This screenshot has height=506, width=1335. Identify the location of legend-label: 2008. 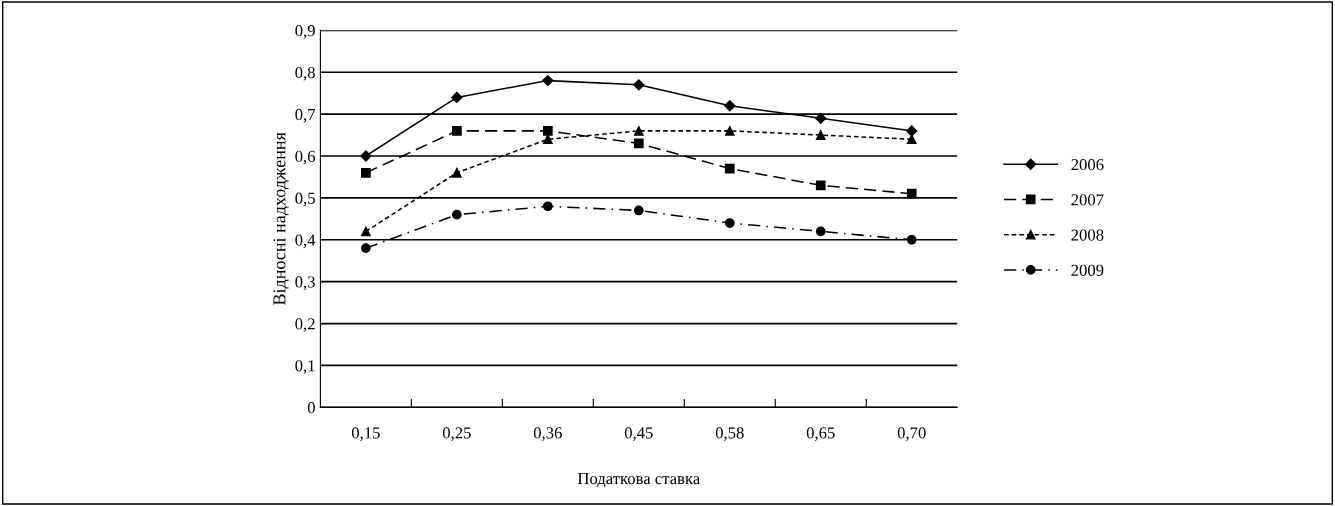
(1087, 235).